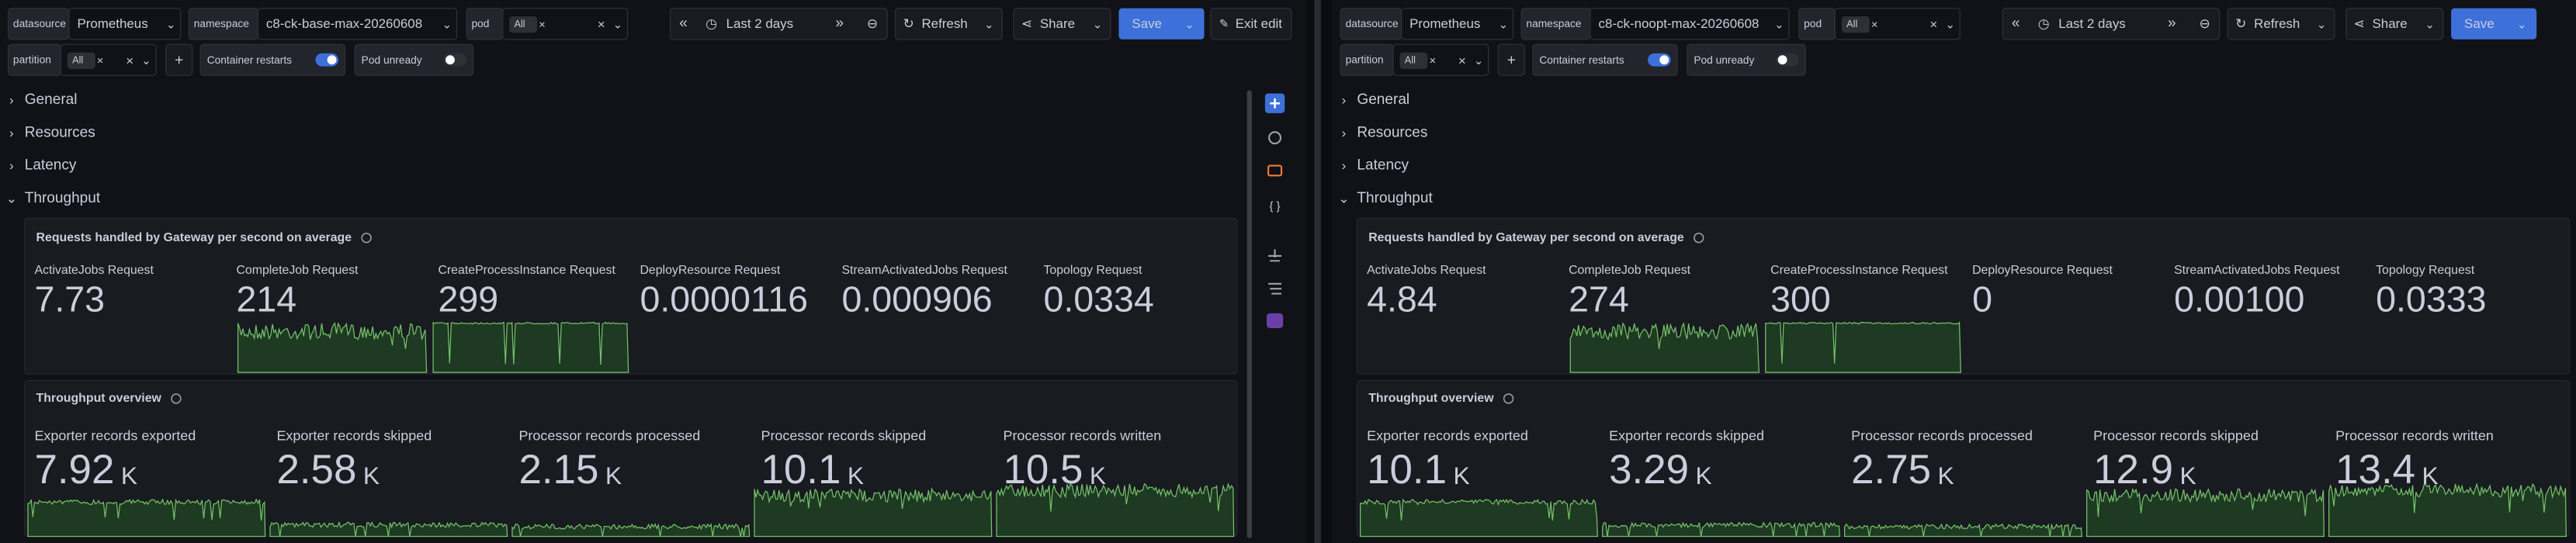  Describe the element at coordinates (1275, 170) in the screenshot. I see `comment-icon` at that location.